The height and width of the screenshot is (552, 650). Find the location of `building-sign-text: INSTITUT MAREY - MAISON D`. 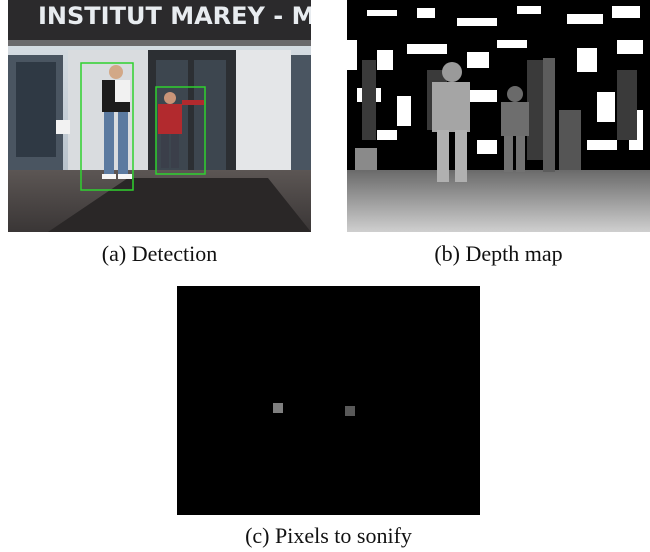

building-sign-text: INSTITUT MAREY - MAISON D is located at coordinates (174, 16).